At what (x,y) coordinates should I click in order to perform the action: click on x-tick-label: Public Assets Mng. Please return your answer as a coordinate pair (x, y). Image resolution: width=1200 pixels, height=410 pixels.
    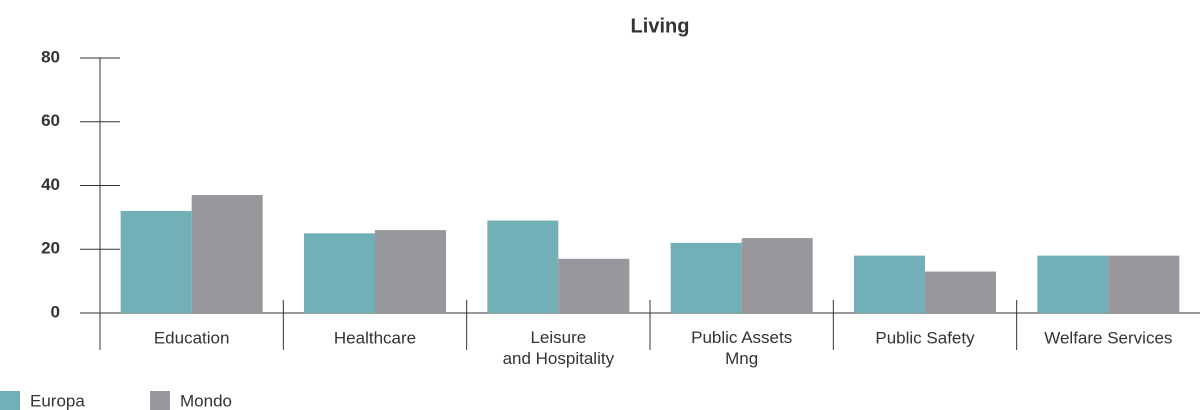
    Looking at the image, I should click on (741, 348).